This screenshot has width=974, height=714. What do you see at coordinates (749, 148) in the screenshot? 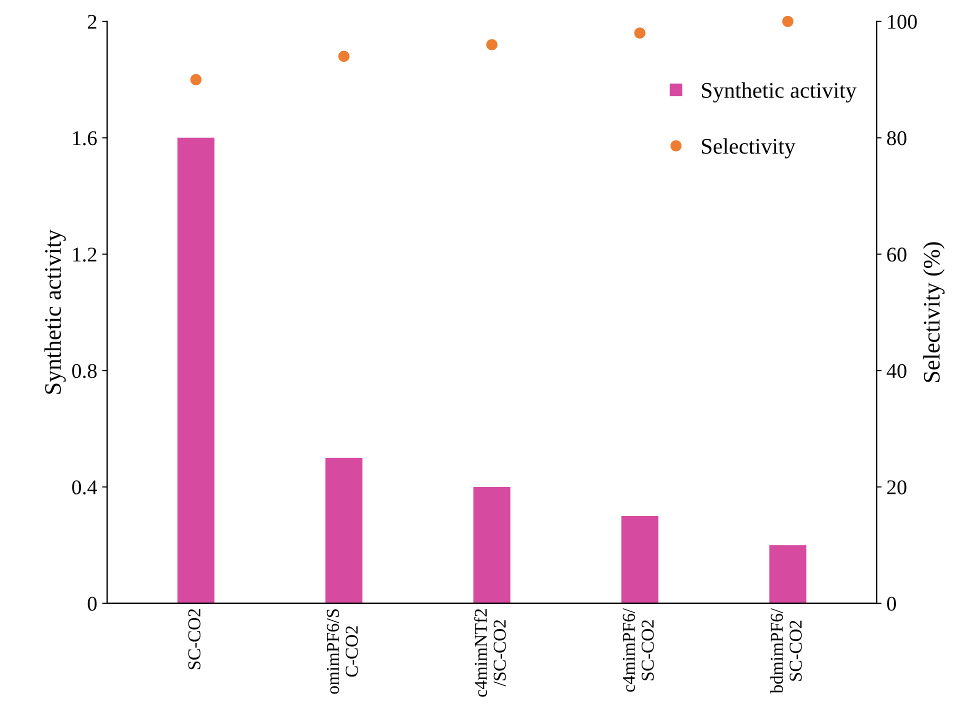
I see `legend-label: Selectivity` at bounding box center [749, 148].